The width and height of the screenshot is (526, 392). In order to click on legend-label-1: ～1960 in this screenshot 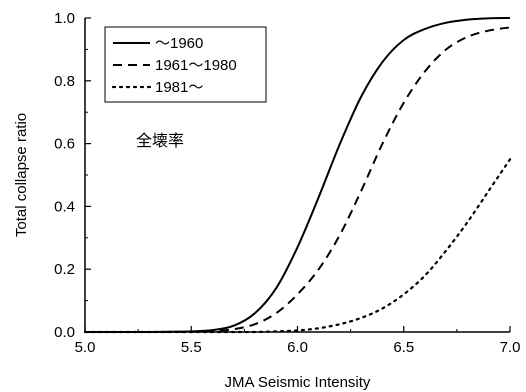, I will do `click(179, 43)`.